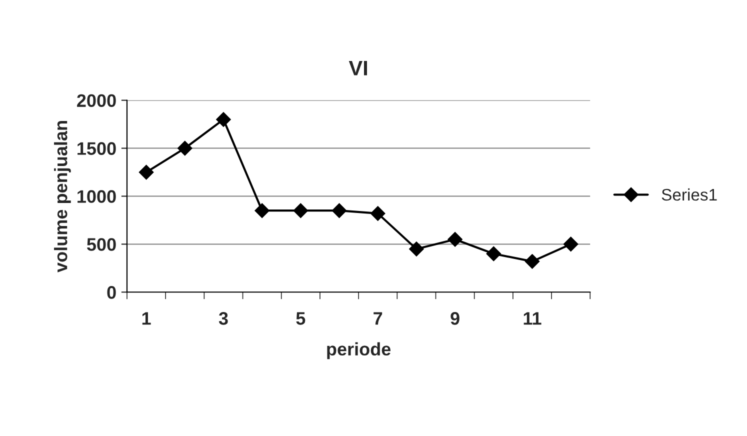  What do you see at coordinates (62, 196) in the screenshot?
I see `y-axis-title: volume penjualan` at bounding box center [62, 196].